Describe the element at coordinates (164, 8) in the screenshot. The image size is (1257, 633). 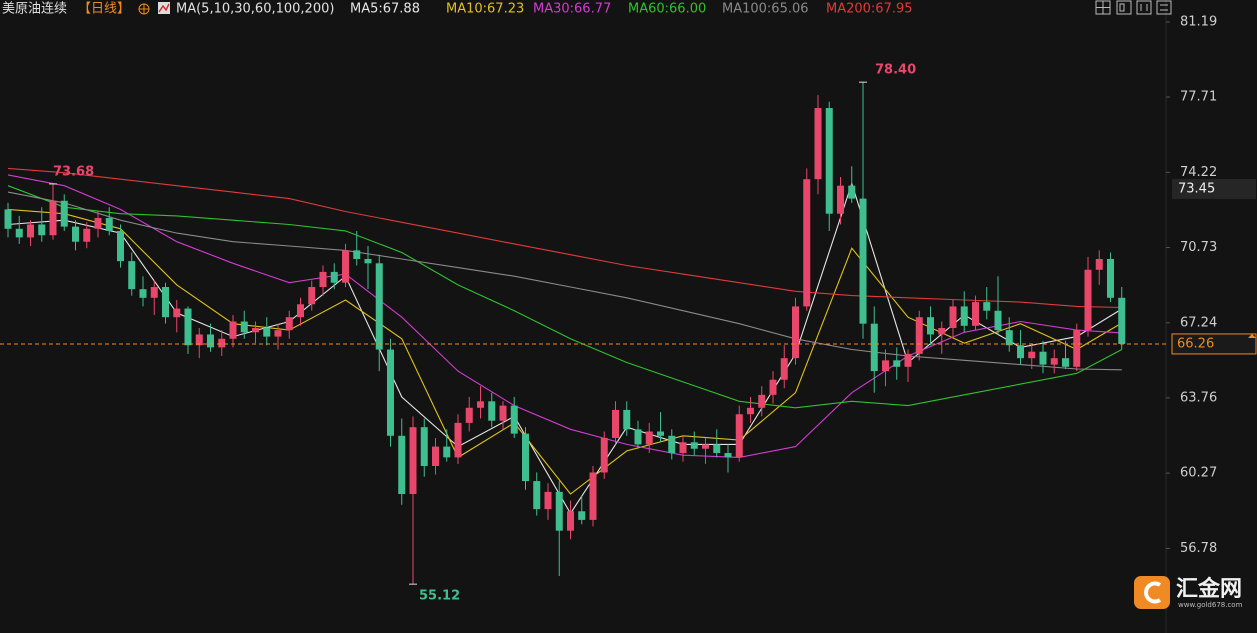
I see `indicator-icon` at that location.